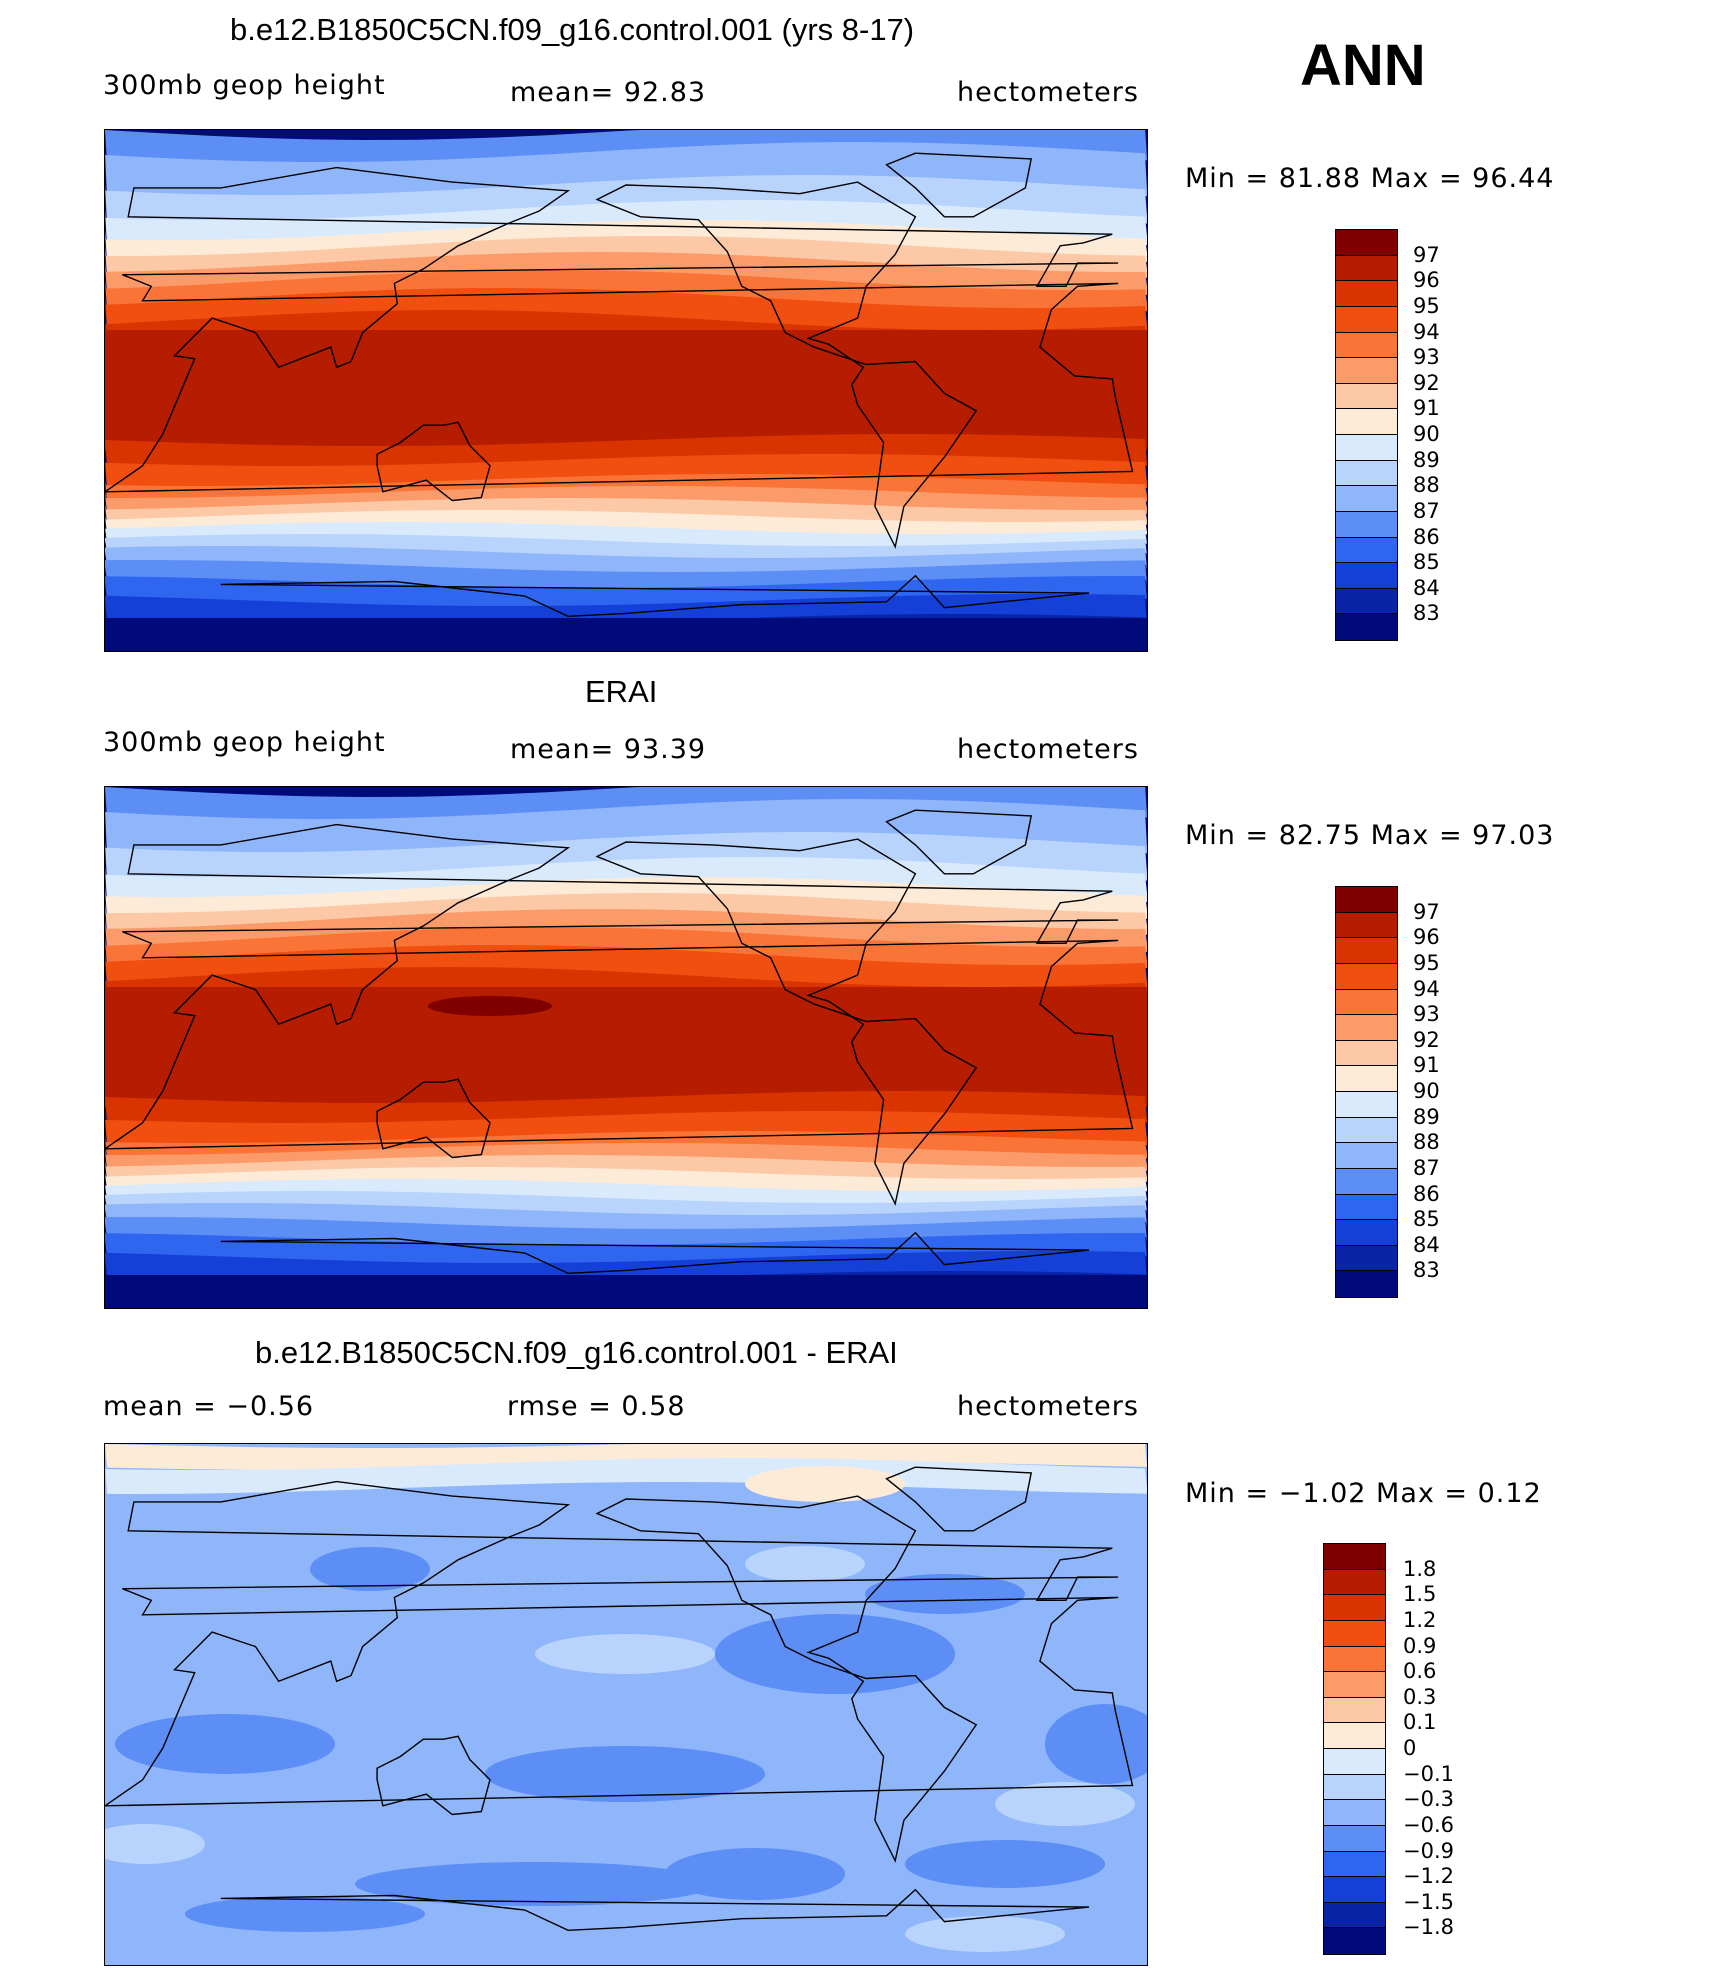 Image resolution: width=1710 pixels, height=1986 pixels. Describe the element at coordinates (1420, 1645) in the screenshot. I see `colorbar-tick-label: 0.9` at that location.